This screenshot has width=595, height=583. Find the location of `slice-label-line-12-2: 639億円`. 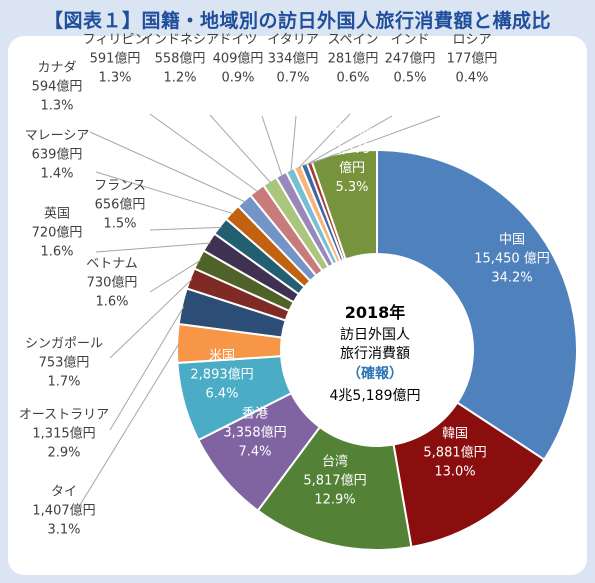

slice-label-line-12-2: 639億円 is located at coordinates (57, 154).